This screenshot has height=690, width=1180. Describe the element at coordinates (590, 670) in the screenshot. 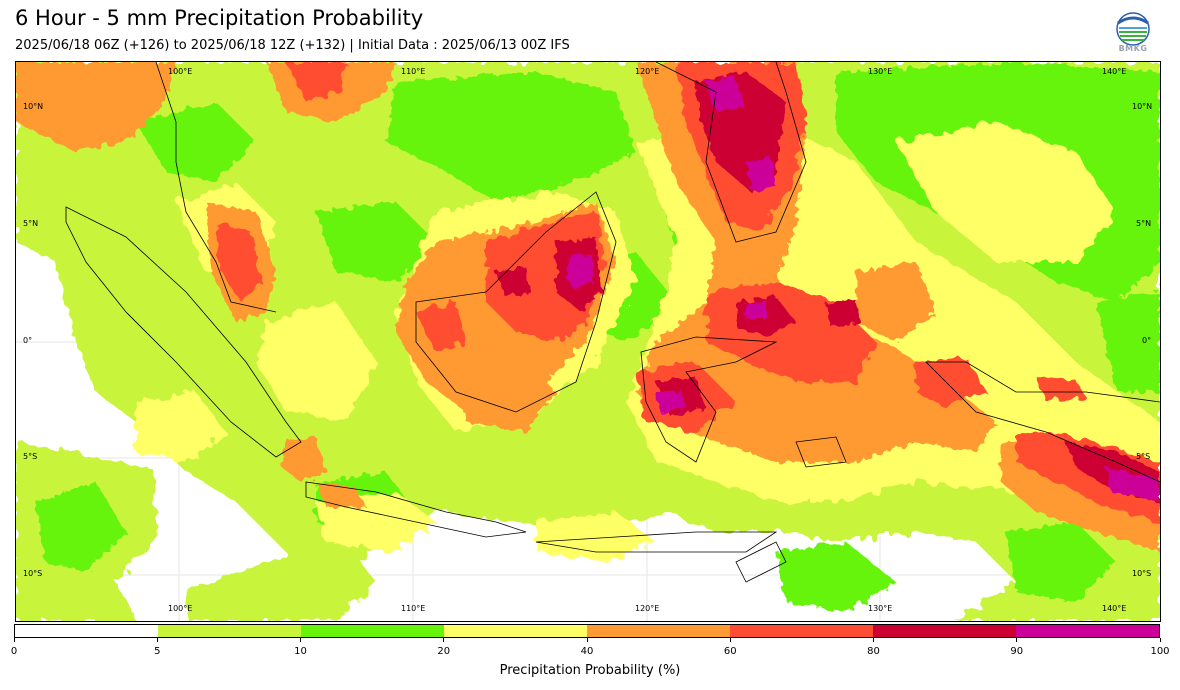

I see `colorbar-label: Precipitation Probability (%)` at that location.